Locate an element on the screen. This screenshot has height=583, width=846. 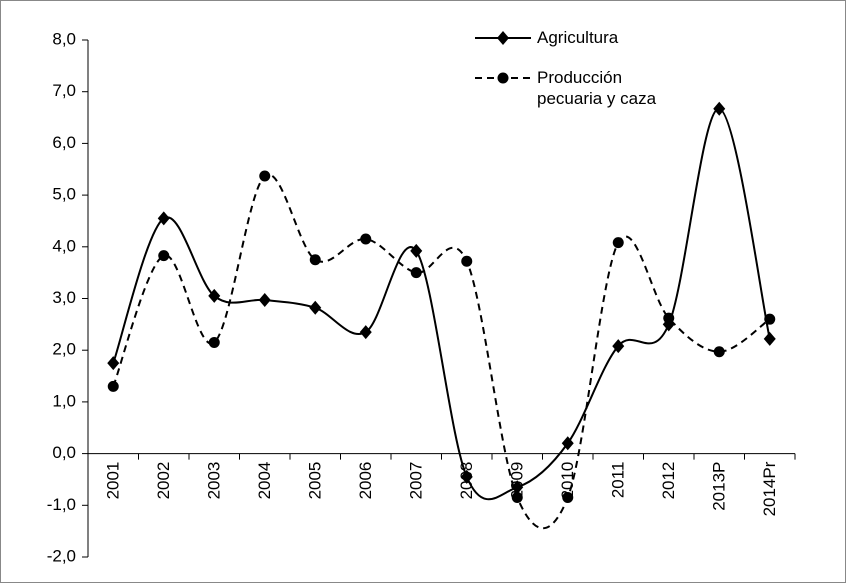
x-tick-label: 2013P is located at coordinates (719, 486).